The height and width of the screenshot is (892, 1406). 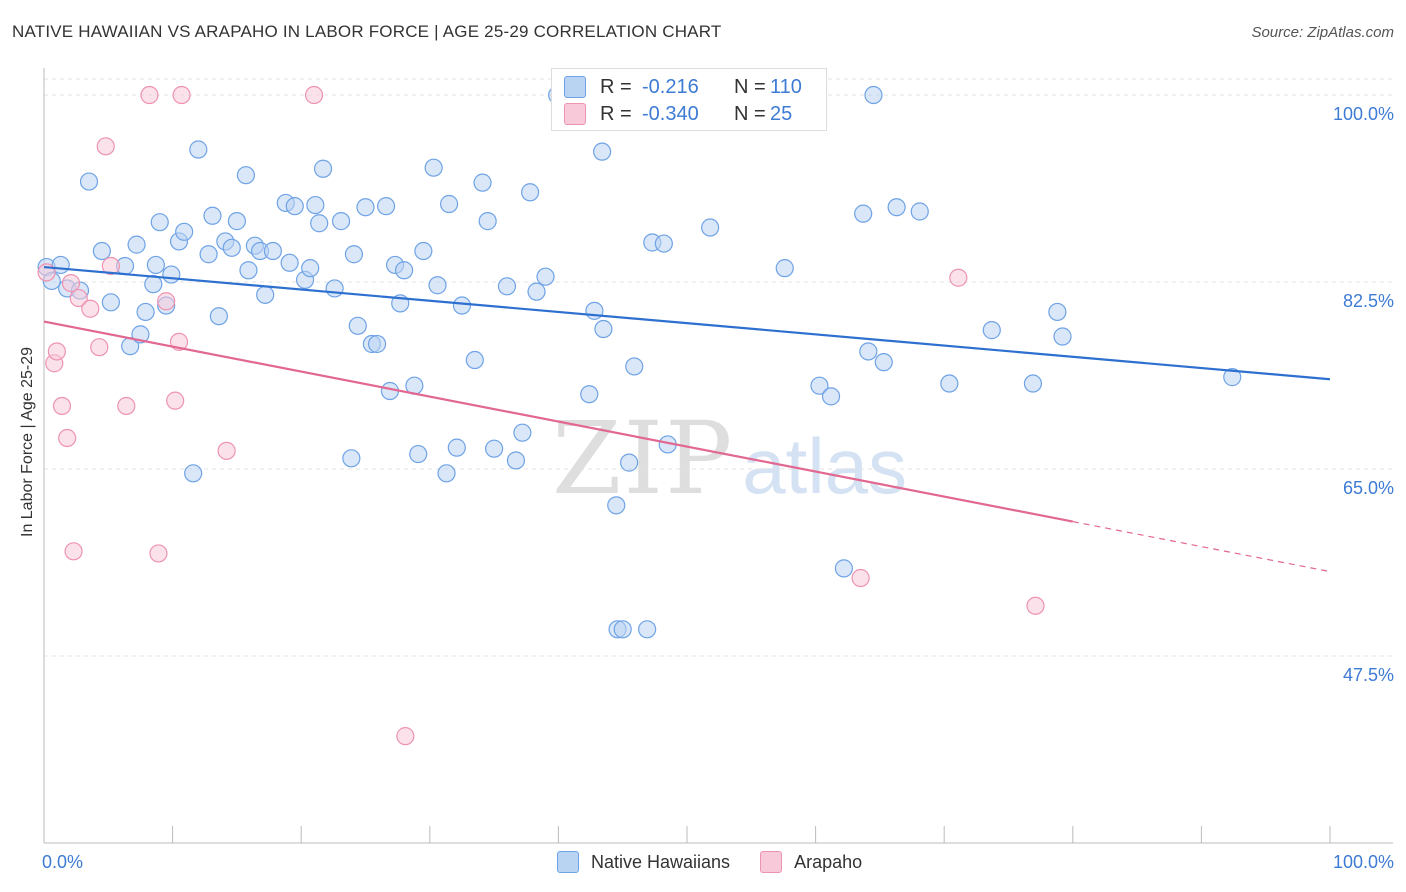 I want to click on legend-r-value: -0.216, so click(x=670, y=86).